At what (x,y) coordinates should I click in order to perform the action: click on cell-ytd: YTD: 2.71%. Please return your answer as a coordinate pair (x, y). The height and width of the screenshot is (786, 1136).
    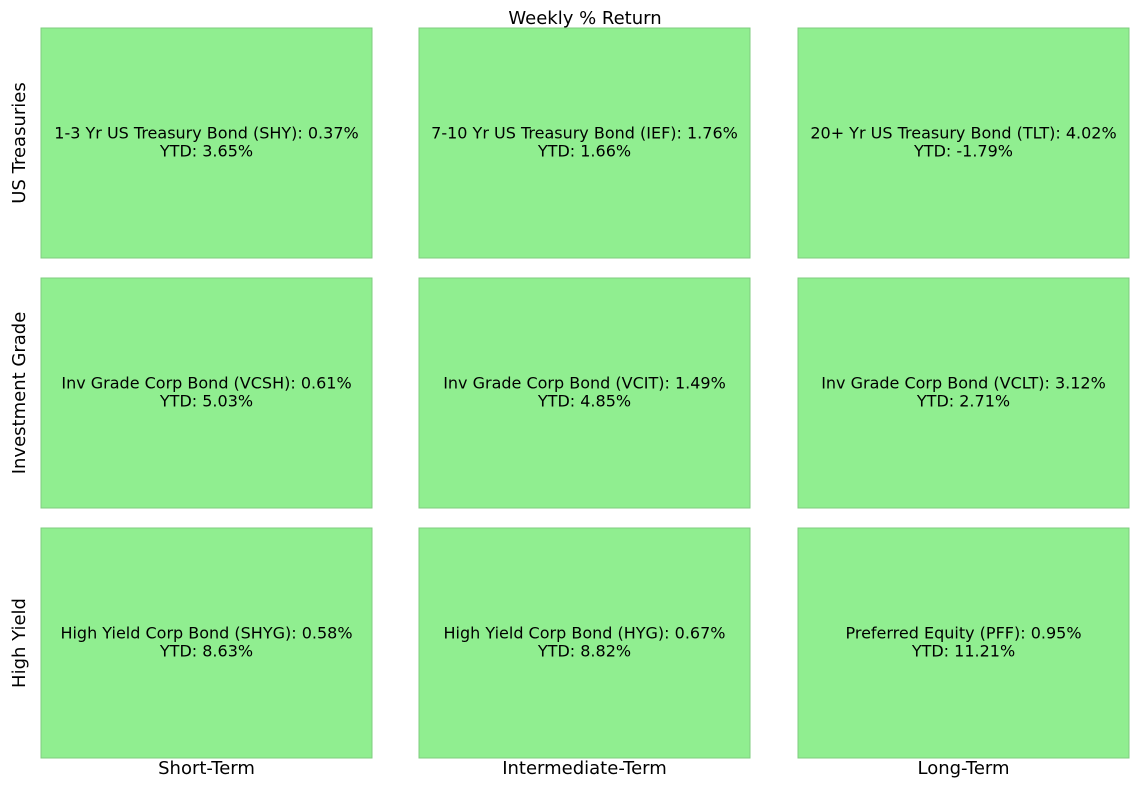
    Looking at the image, I should click on (963, 401).